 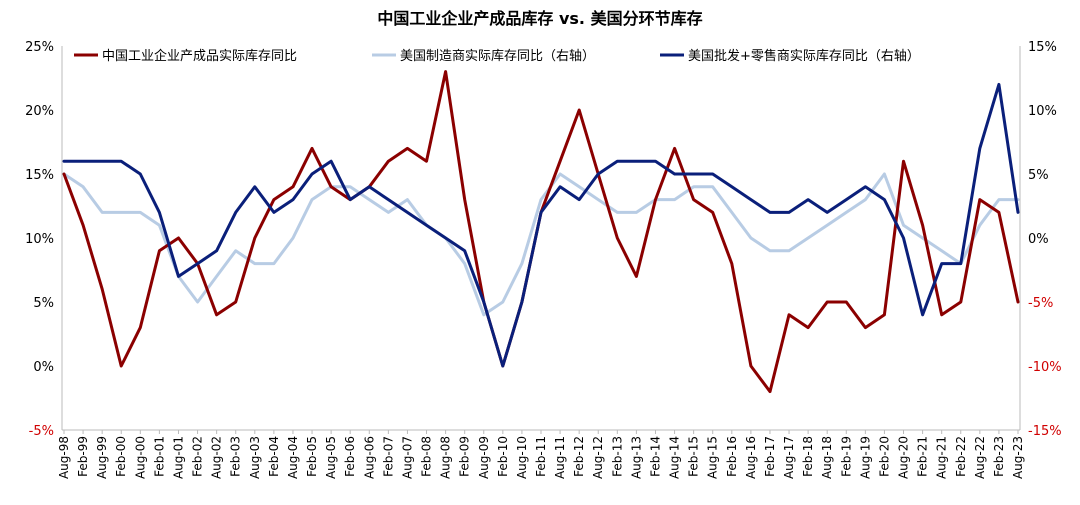 What do you see at coordinates (64, 457) in the screenshot?
I see `x-tick-label: Aug-98` at bounding box center [64, 457].